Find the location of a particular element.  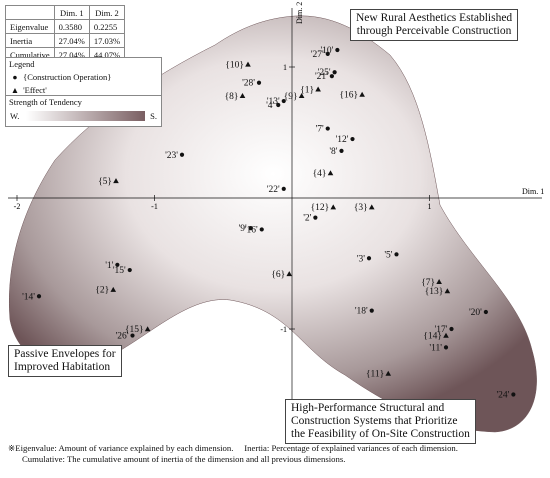

point-label: {14} is located at coordinates (432, 337).